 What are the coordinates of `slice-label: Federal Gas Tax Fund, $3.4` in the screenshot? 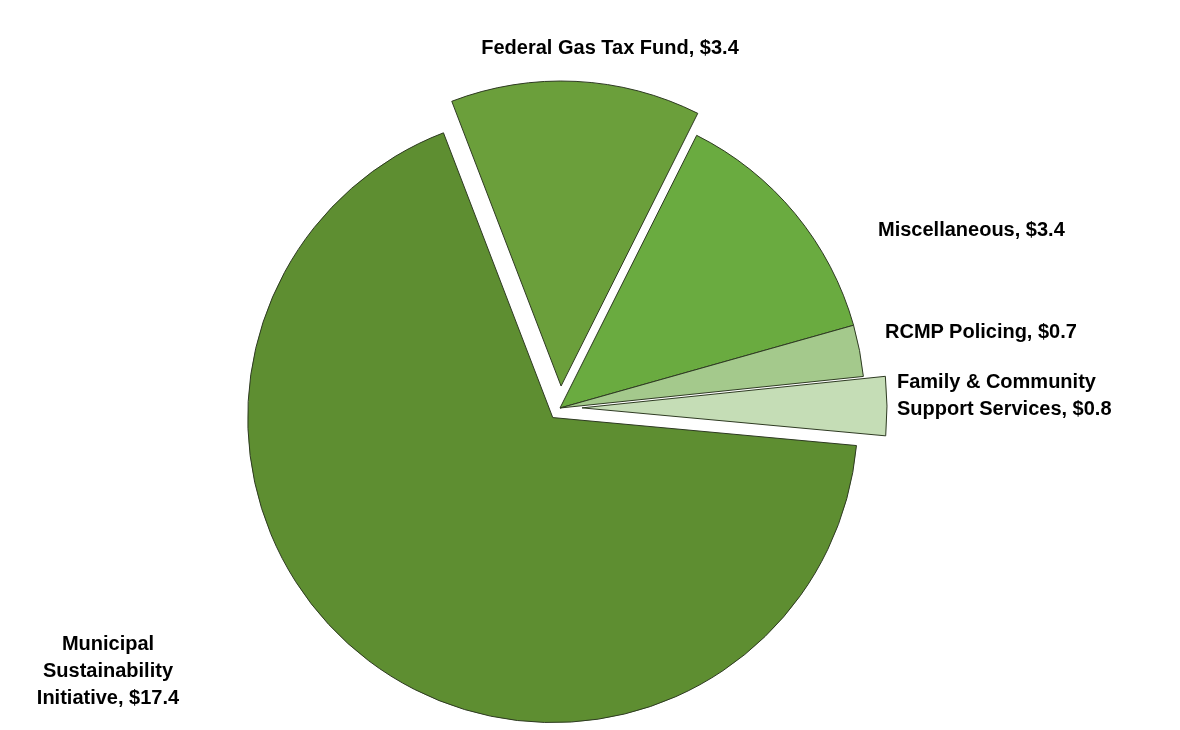 It's located at (610, 47).